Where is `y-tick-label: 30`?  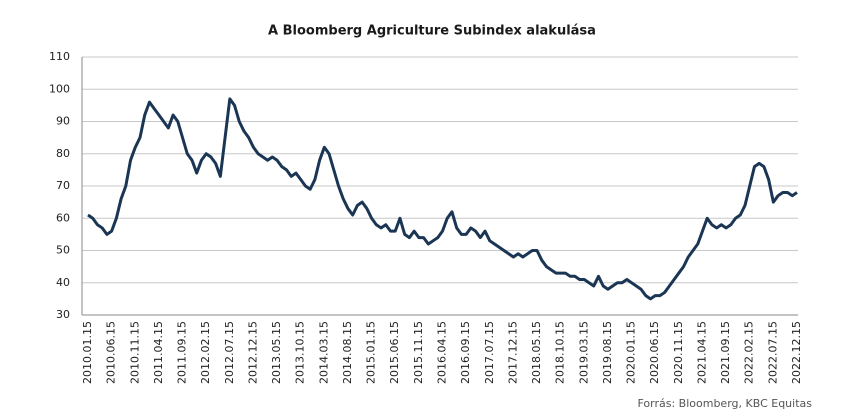
y-tick-label: 30 is located at coordinates (63, 314).